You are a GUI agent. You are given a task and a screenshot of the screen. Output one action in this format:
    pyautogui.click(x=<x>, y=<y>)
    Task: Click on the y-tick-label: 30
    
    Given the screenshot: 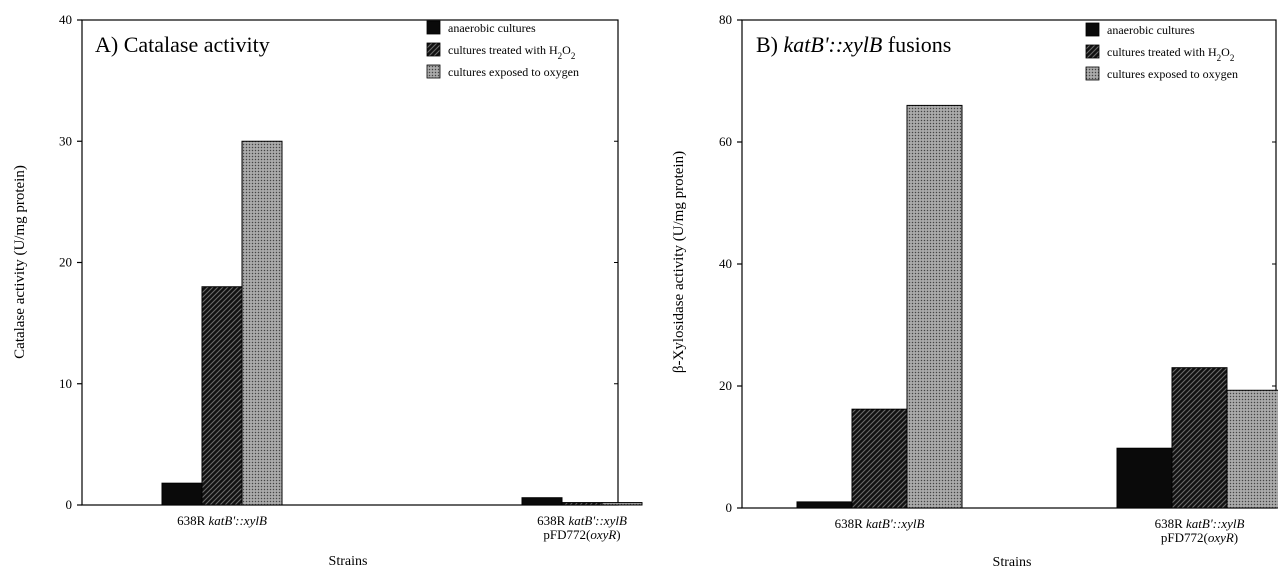 What is the action you would take?
    pyautogui.click(x=65, y=140)
    